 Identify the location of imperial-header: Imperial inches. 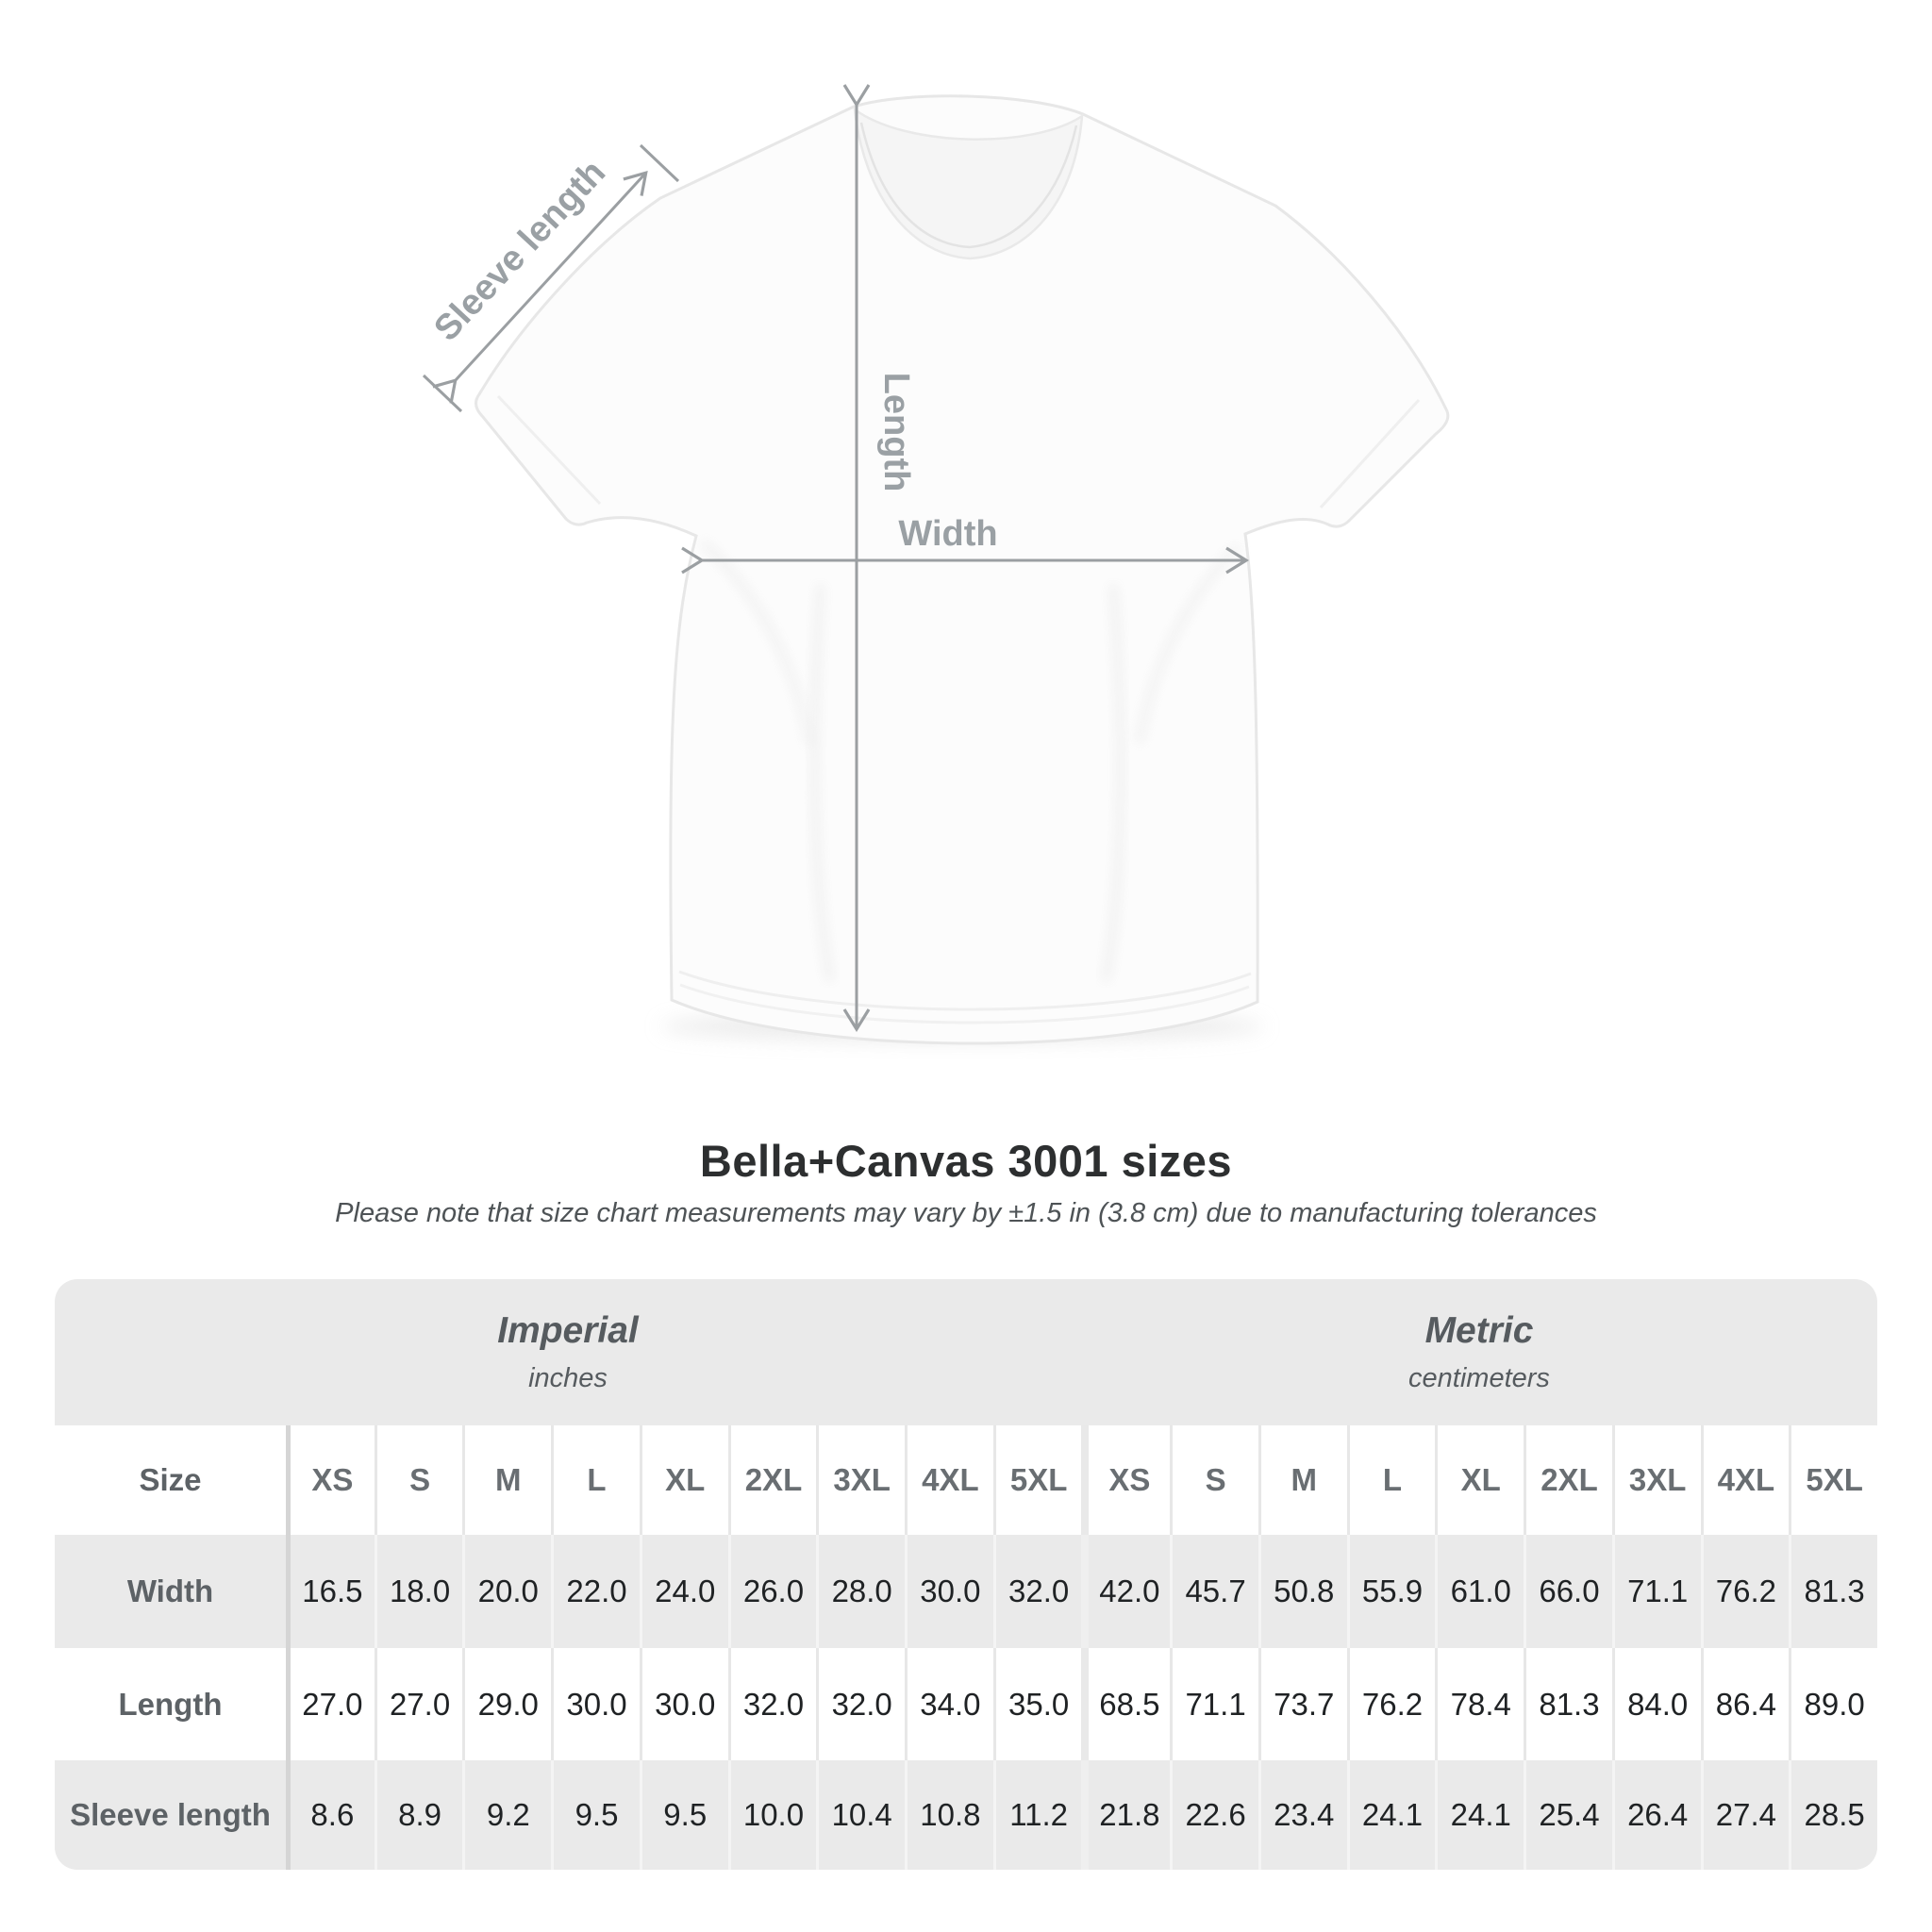
(568, 1352).